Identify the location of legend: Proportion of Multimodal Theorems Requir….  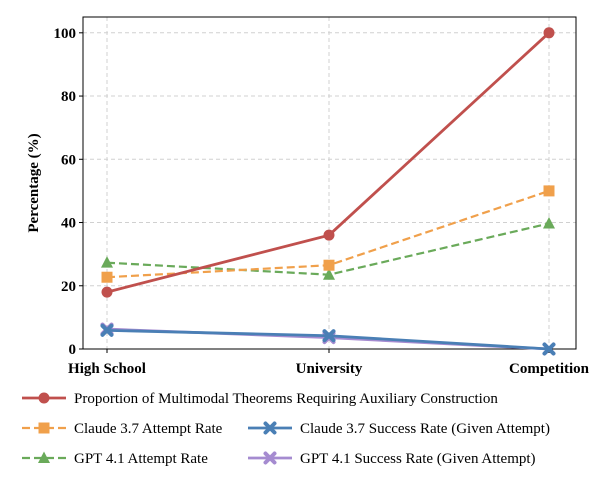
(286, 429).